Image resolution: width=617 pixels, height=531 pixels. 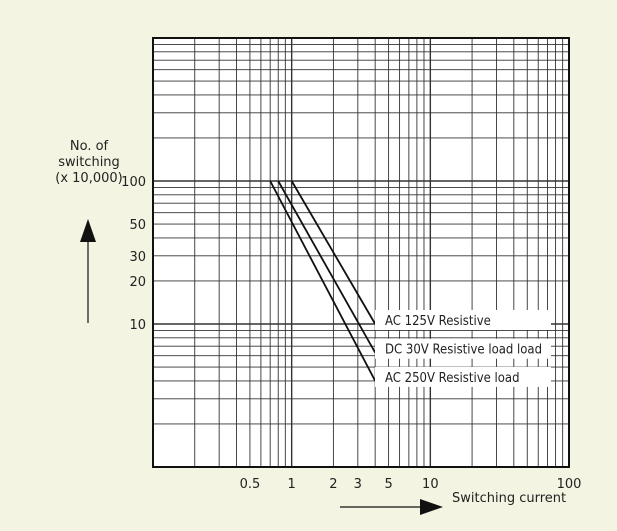 I want to click on y-tick-label: 10, so click(x=137, y=325).